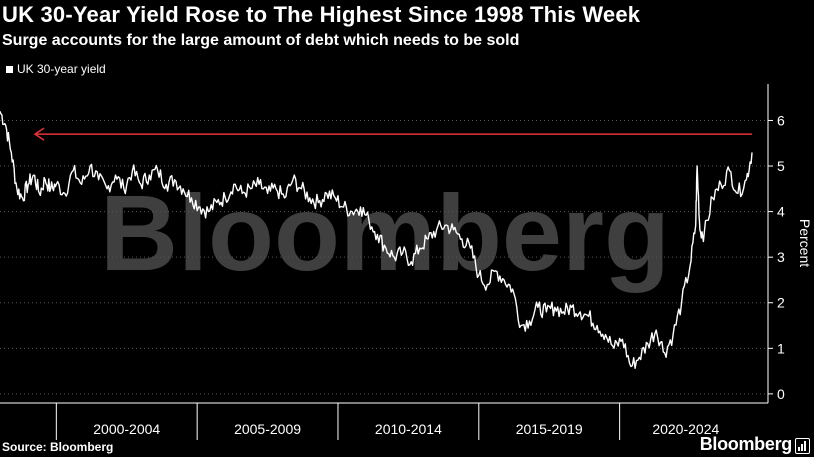 The height and width of the screenshot is (457, 814). Describe the element at coordinates (776, 243) in the screenshot. I see `y-axis: 0 1 2 3 4 5 6` at that location.